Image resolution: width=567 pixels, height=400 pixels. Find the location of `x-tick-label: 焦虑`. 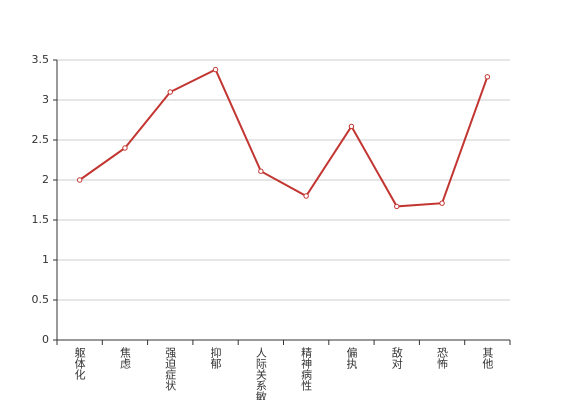

x-tick-label: 焦虑 is located at coordinates (124, 358).